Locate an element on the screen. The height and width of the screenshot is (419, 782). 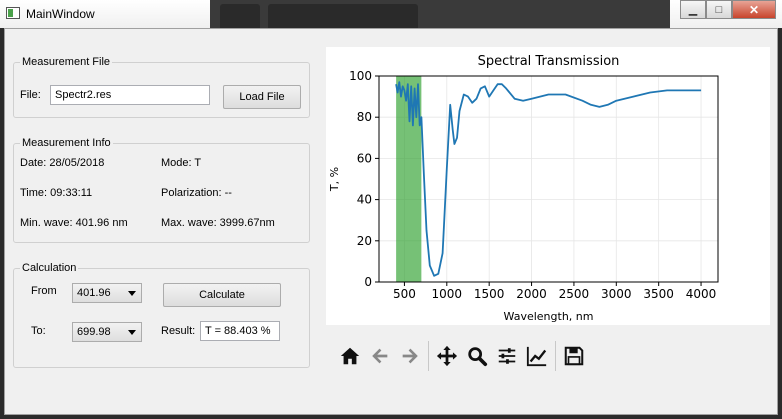
maximize-button: □ is located at coordinates (719, 9).